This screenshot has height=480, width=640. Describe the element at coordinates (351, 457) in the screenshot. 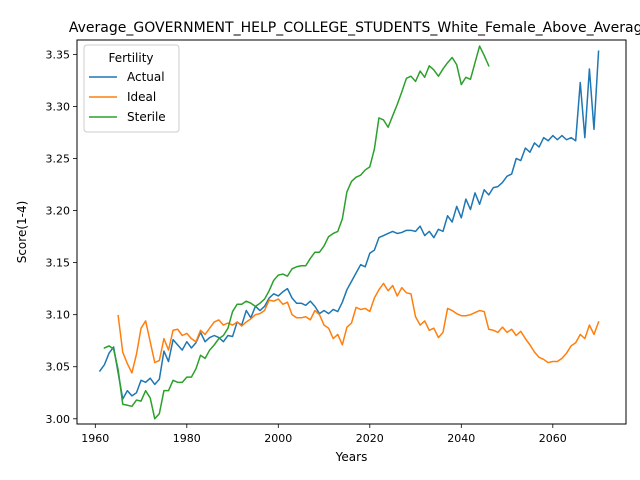

I see `x-axis-label: Years` at that location.